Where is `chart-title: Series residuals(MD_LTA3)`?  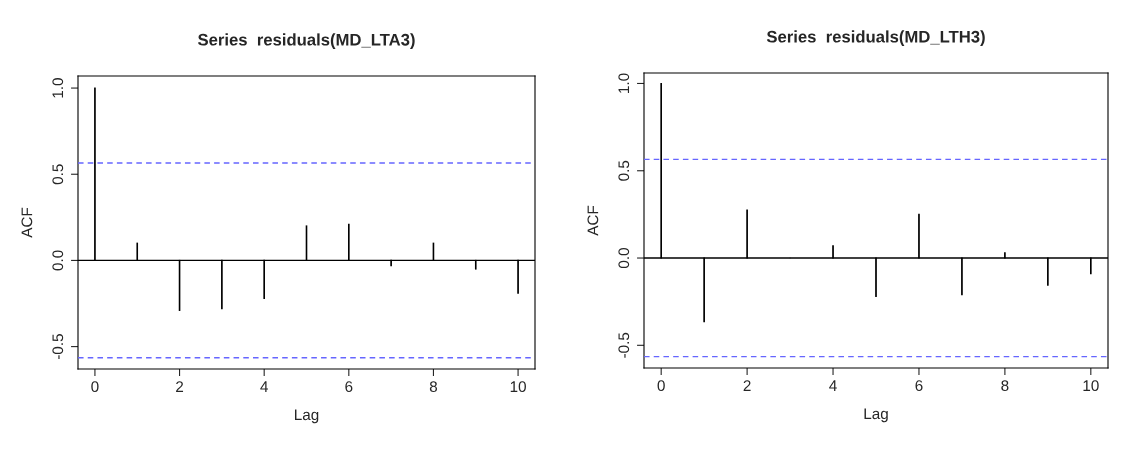 chart-title: Series residuals(MD_LTA3) is located at coordinates (306, 41).